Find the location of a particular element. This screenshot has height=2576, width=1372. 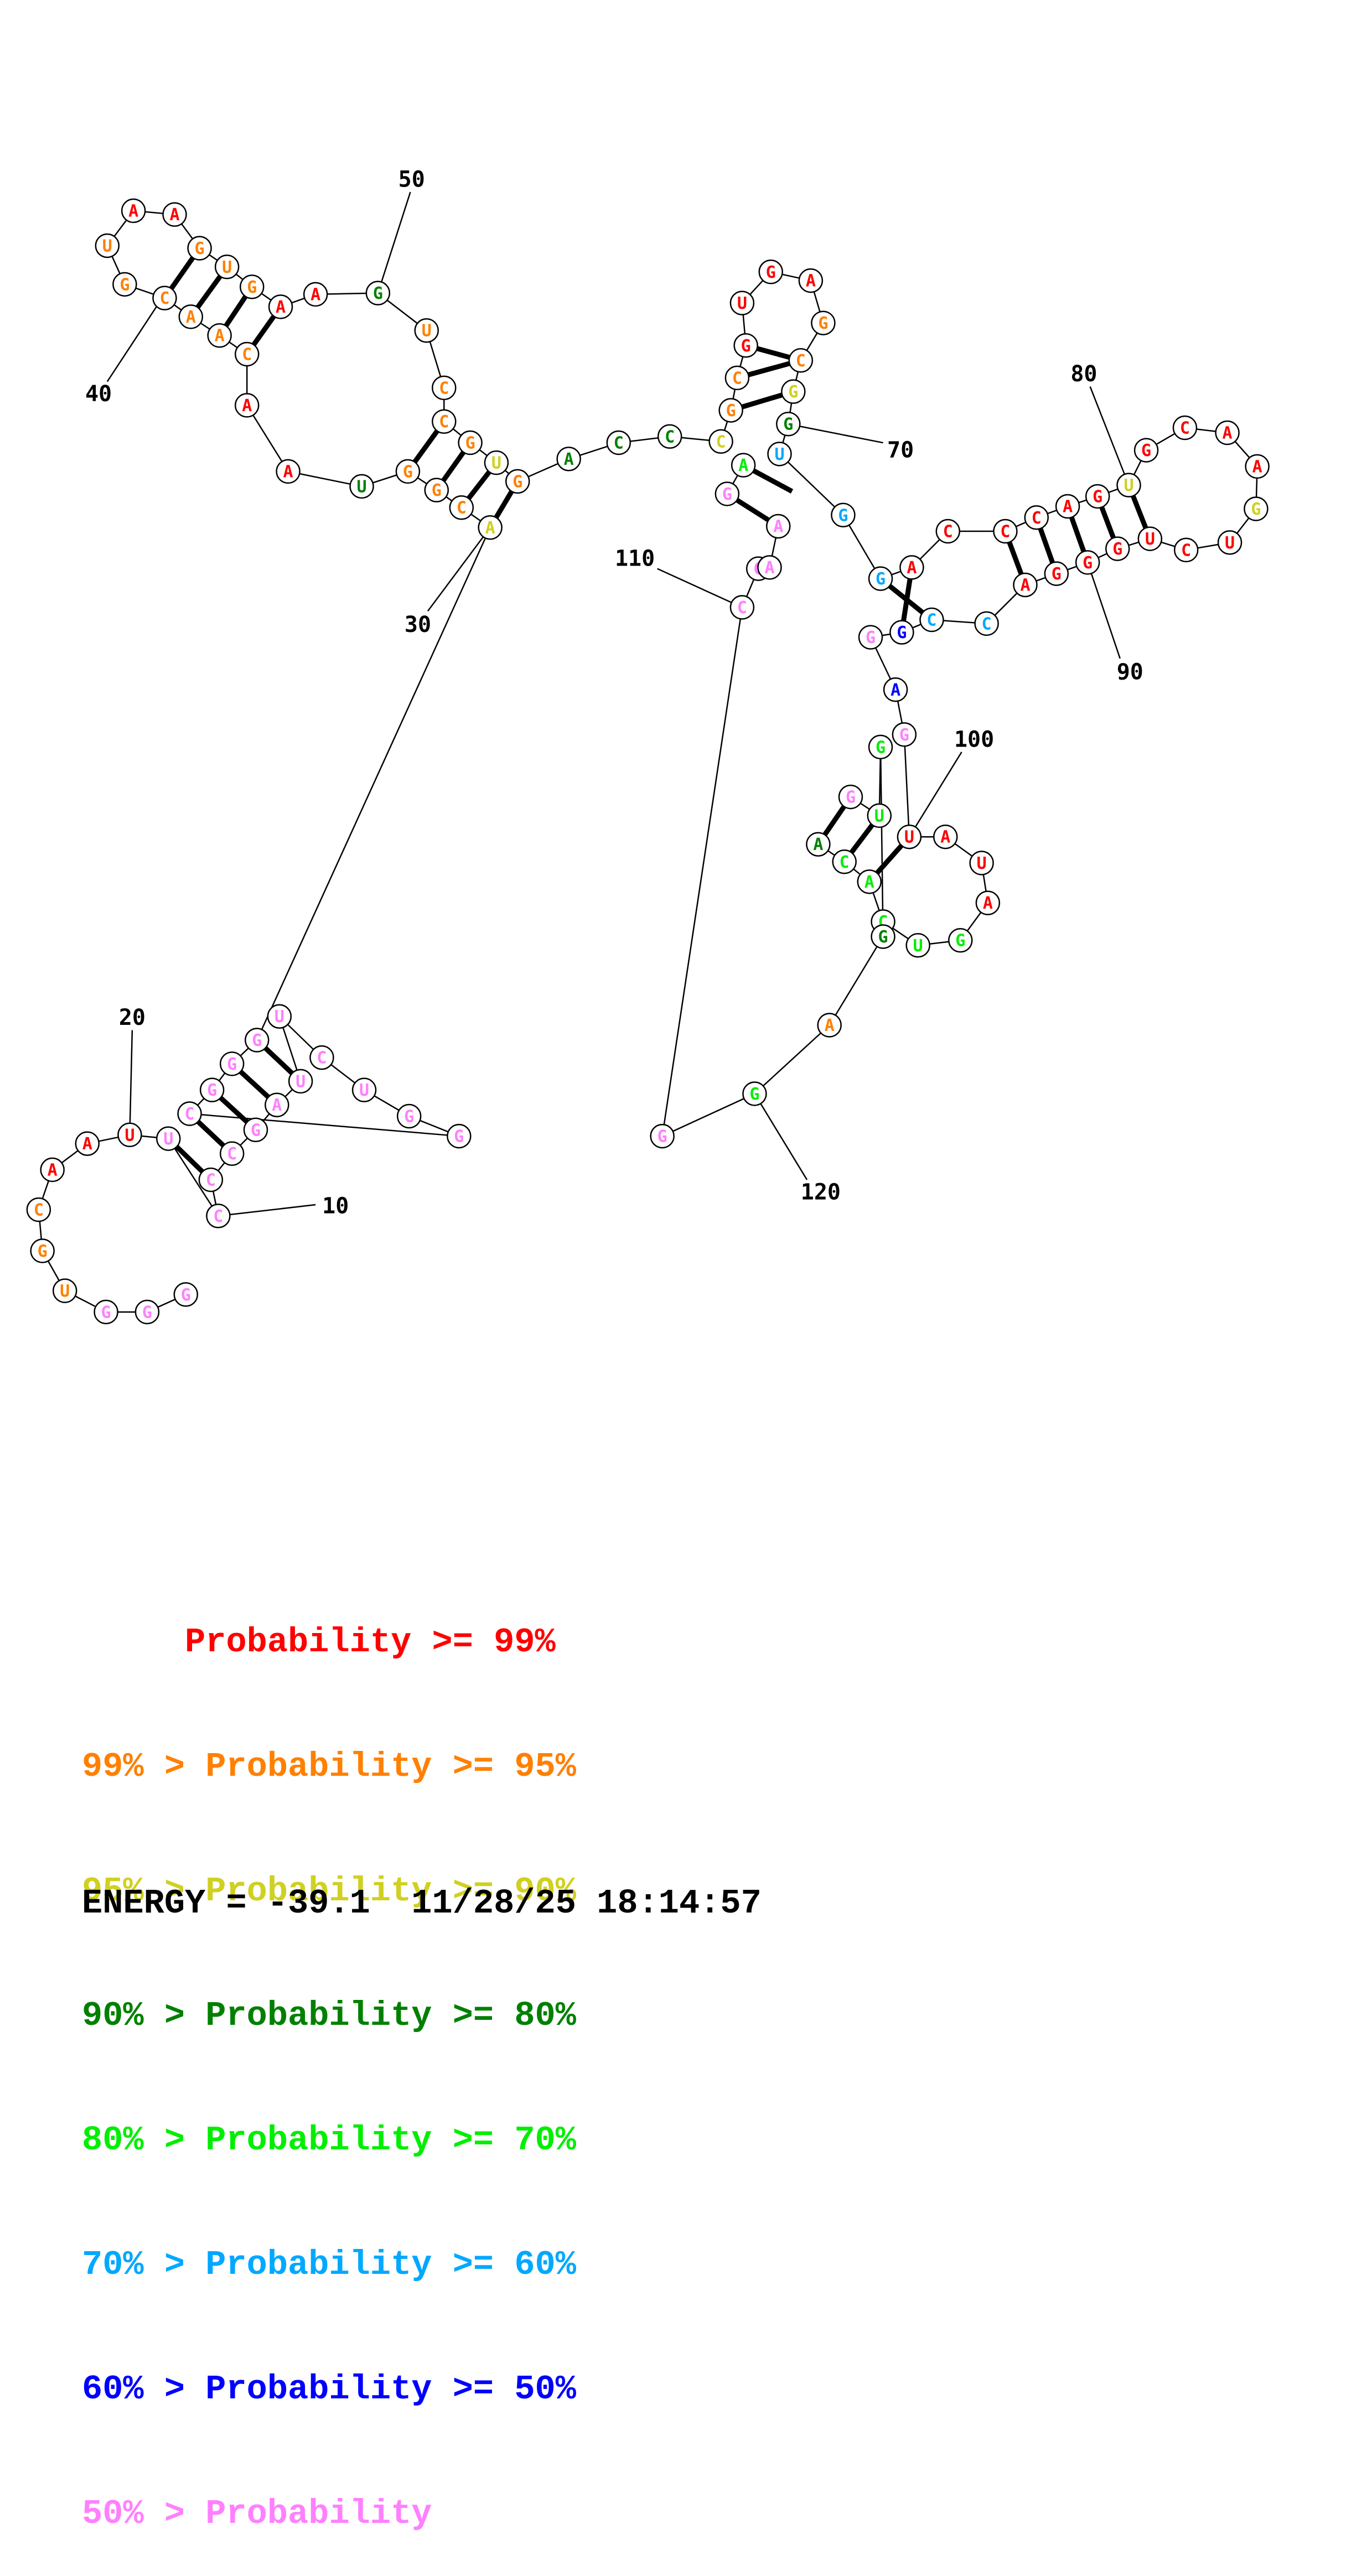

position-label: 80 is located at coordinates (1083, 374).